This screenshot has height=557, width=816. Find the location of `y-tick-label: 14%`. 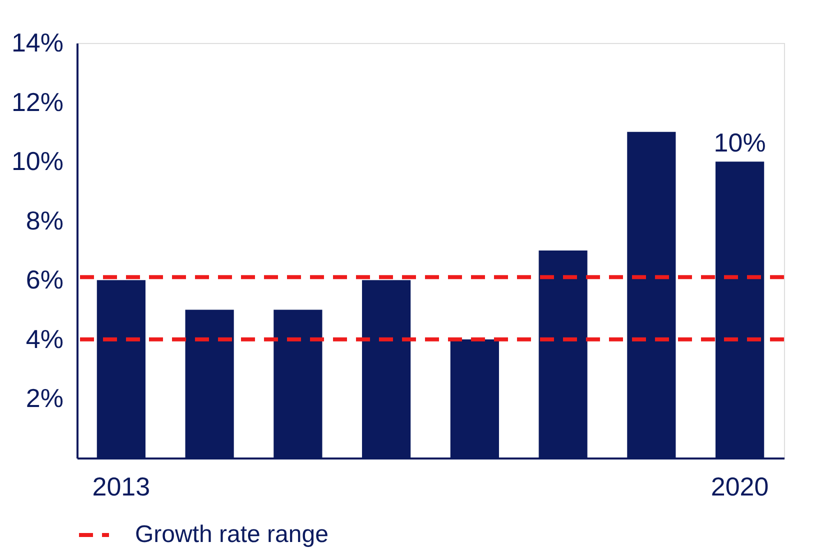

y-tick-label: 14% is located at coordinates (37, 43).